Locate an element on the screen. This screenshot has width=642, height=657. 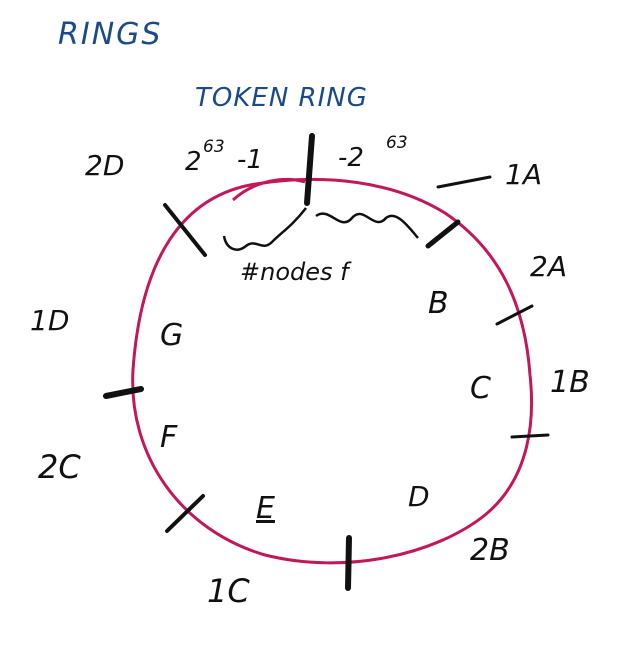
marker-top is located at coordinates (309, 169).